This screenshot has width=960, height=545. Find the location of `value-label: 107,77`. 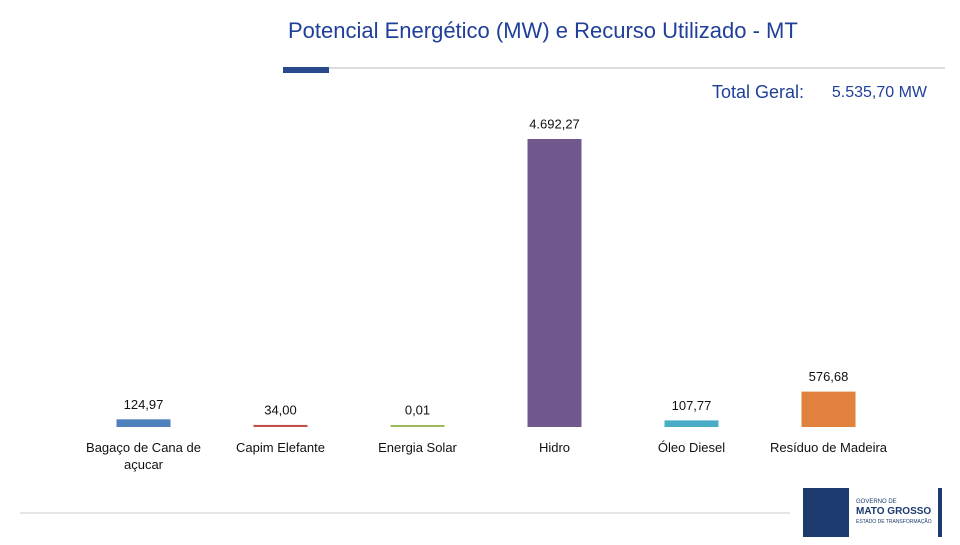

value-label: 107,77 is located at coordinates (692, 405).